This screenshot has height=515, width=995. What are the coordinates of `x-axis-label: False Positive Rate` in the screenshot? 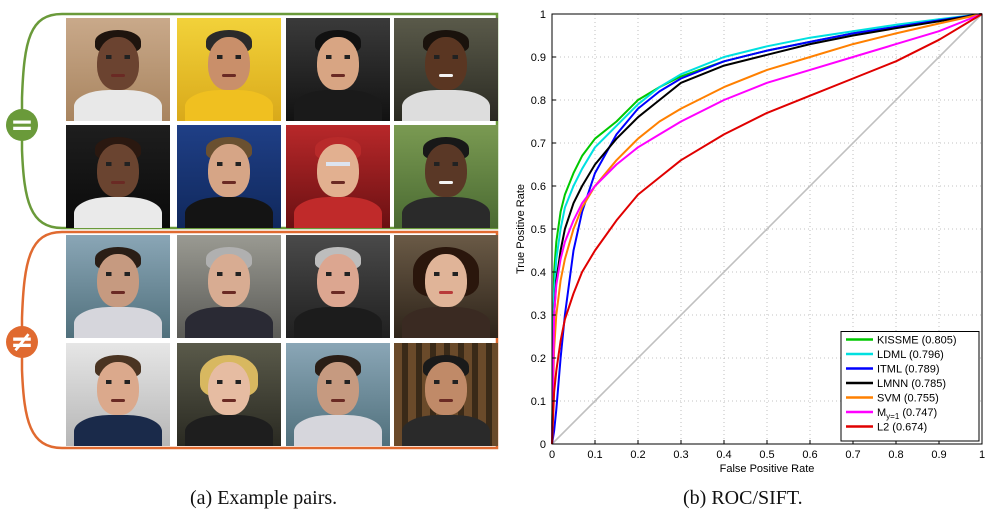 It's located at (767, 469).